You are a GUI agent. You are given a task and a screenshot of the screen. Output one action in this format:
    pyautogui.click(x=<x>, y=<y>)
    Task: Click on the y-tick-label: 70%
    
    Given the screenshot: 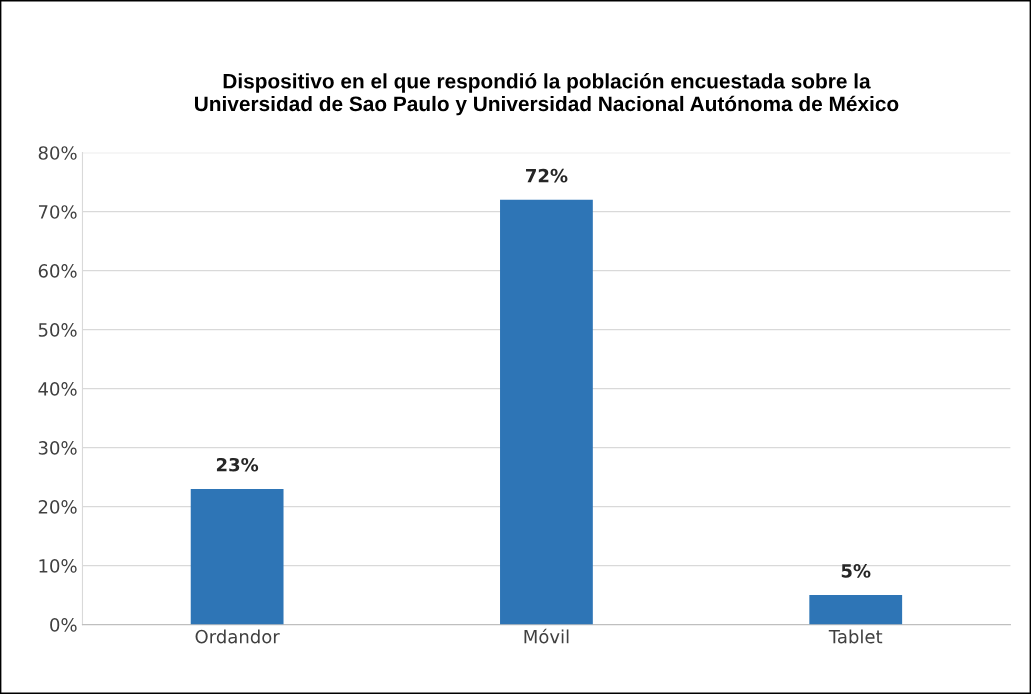 What is the action you would take?
    pyautogui.click(x=57, y=212)
    